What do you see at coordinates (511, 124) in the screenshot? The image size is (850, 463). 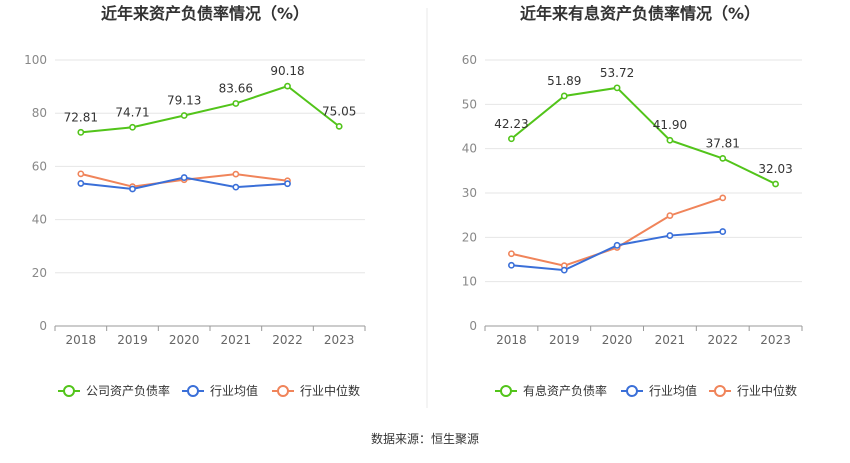 I see `data-label: 42.23` at bounding box center [511, 124].